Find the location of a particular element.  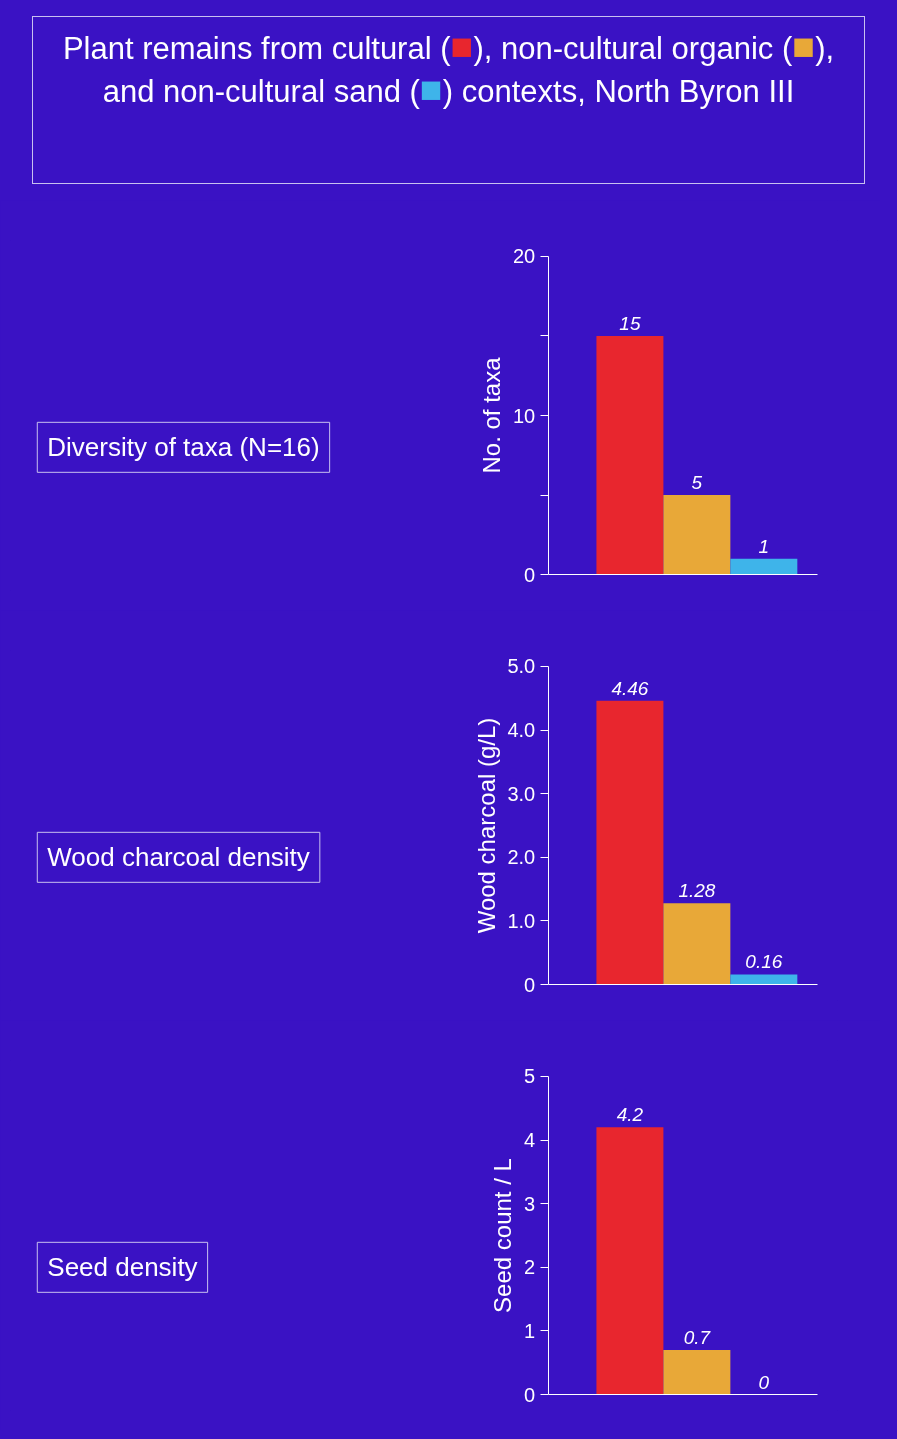

y-axis-title: No. of taxa is located at coordinates (492, 415).